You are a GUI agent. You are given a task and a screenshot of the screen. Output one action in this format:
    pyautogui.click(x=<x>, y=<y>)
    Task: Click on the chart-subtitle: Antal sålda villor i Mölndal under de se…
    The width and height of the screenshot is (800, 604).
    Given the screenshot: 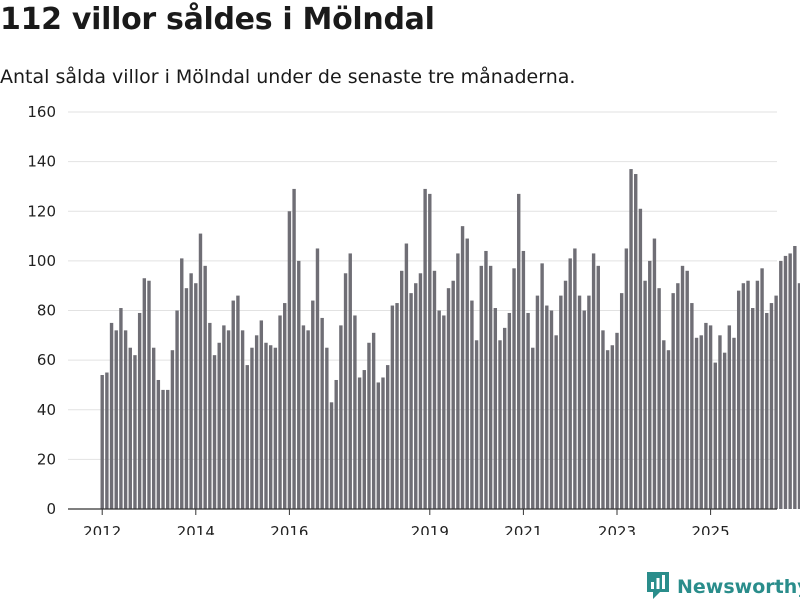 What is the action you would take?
    pyautogui.click(x=287, y=77)
    